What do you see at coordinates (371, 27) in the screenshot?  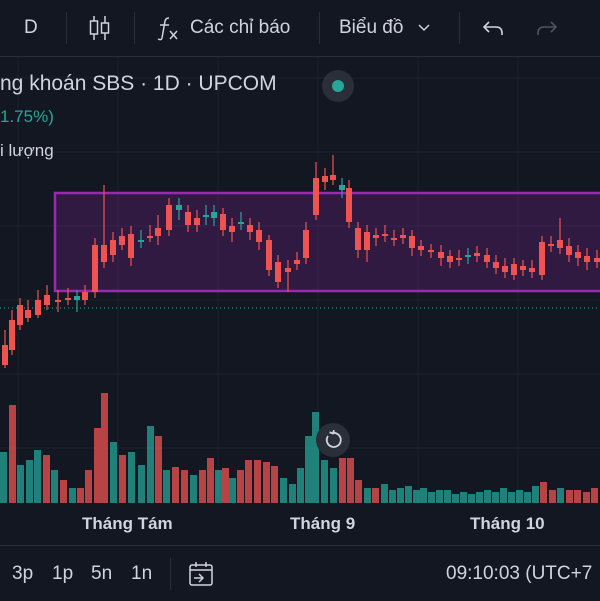 I see `chart-type-label: Biểu đồ` at bounding box center [371, 27].